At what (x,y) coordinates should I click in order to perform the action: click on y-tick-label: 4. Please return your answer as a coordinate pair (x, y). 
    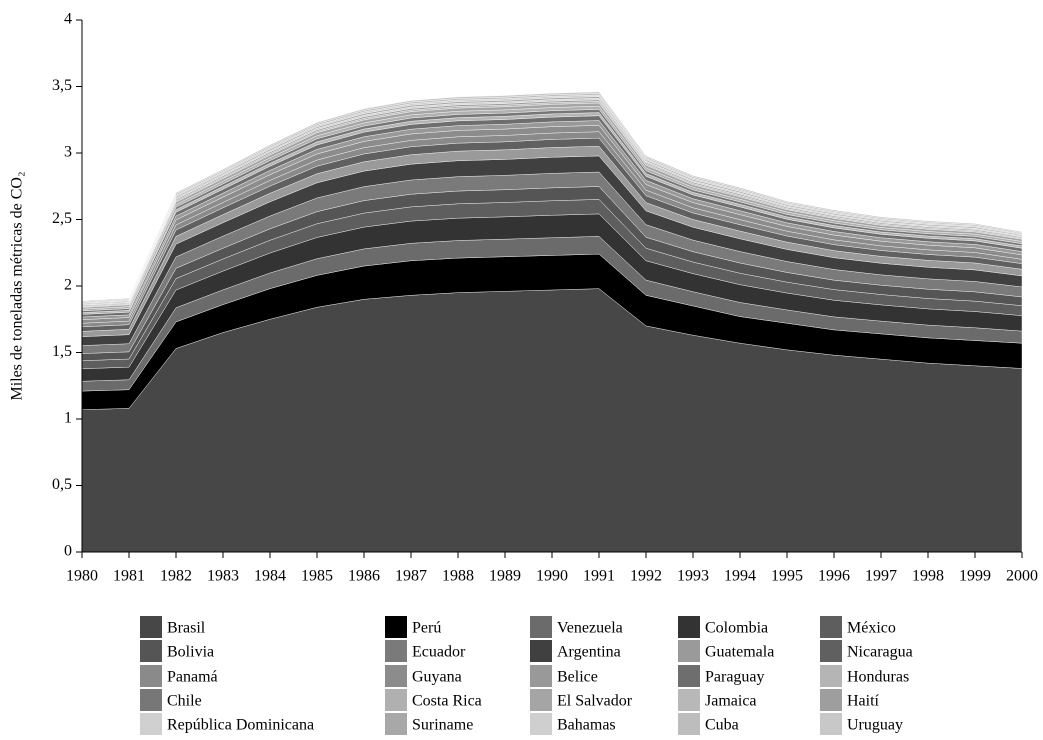
    Looking at the image, I should click on (68, 19).